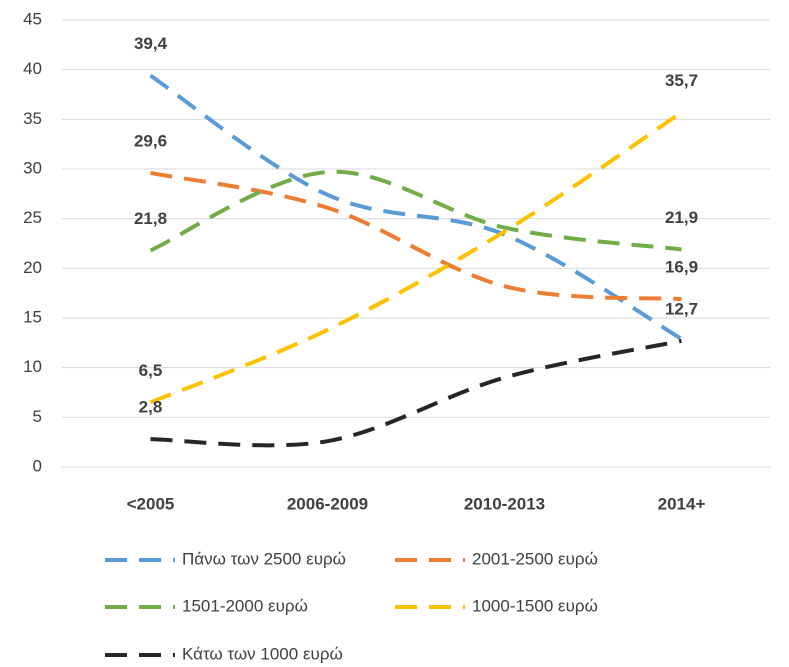  Describe the element at coordinates (32, 267) in the screenshot. I see `y-tick-label: 20` at that location.